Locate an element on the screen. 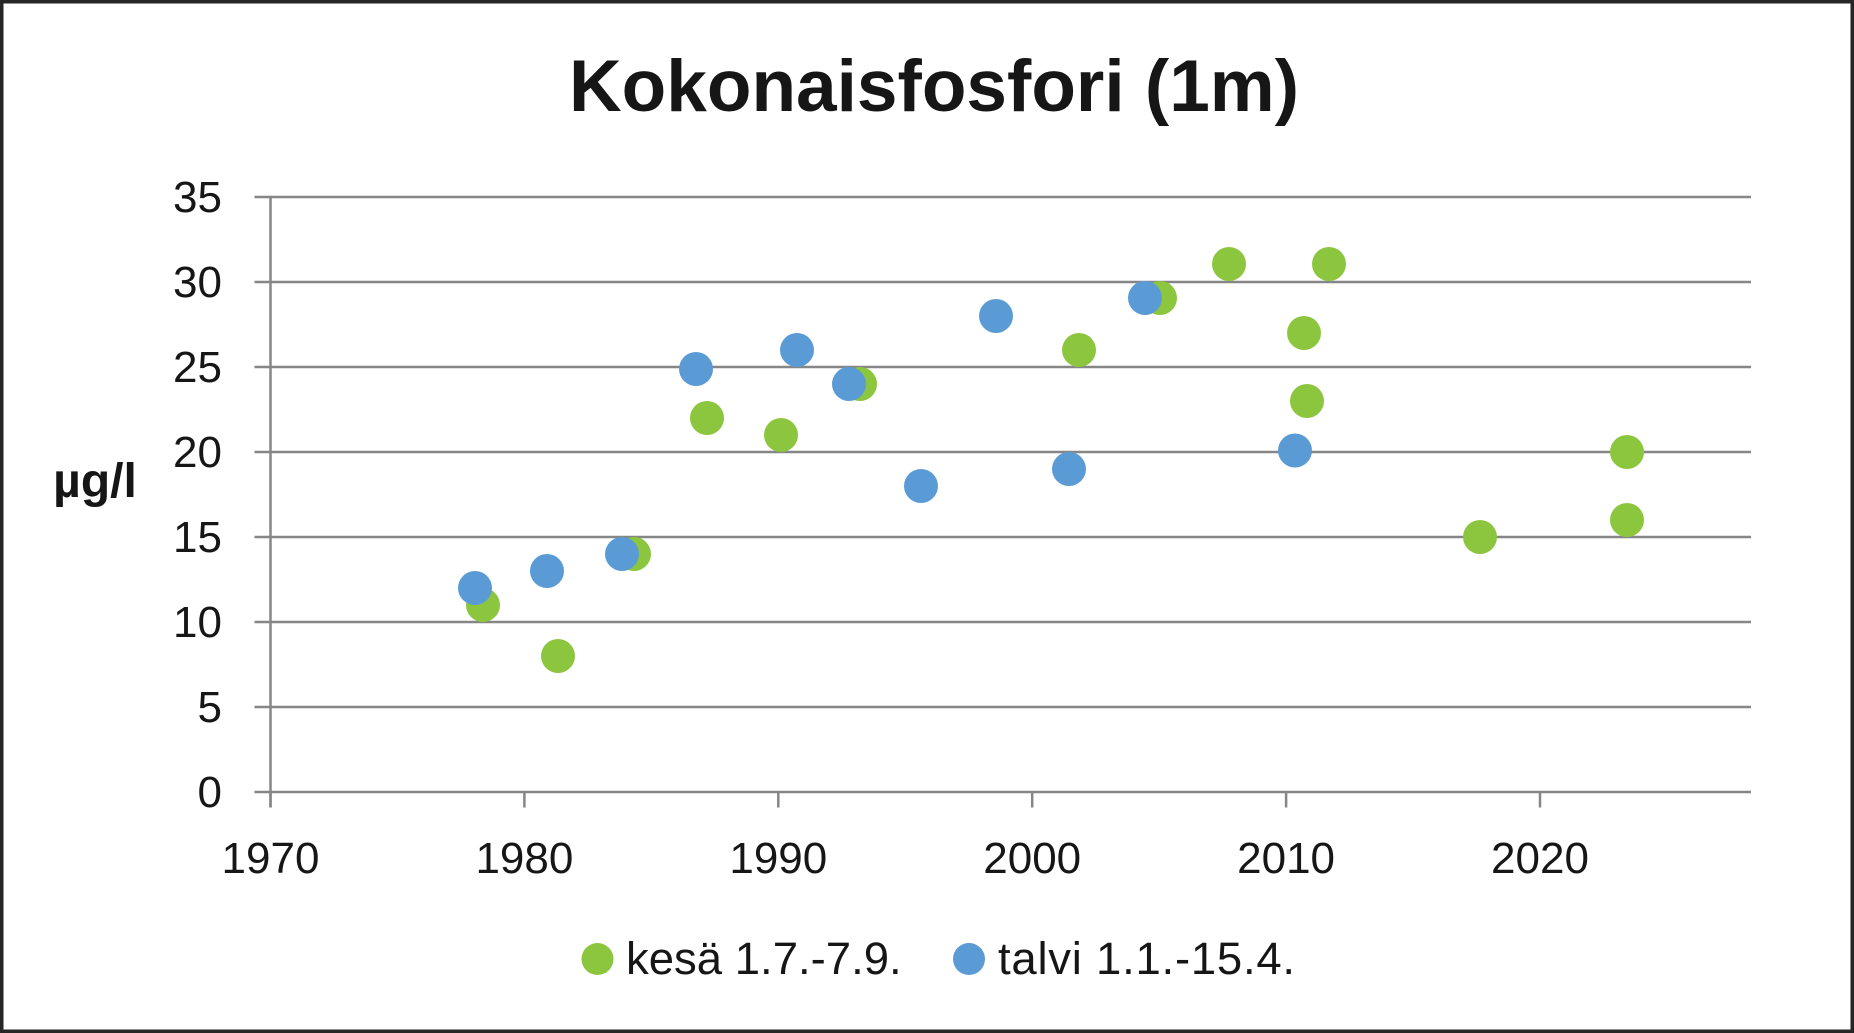 This screenshot has width=1854, height=1033. svg-text: 35 is located at coordinates (197, 197).